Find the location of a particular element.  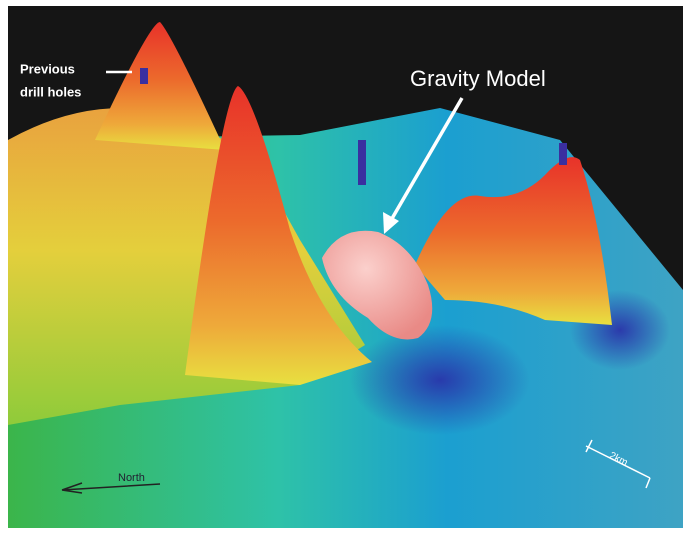

label: drill holes is located at coordinates (50, 91).